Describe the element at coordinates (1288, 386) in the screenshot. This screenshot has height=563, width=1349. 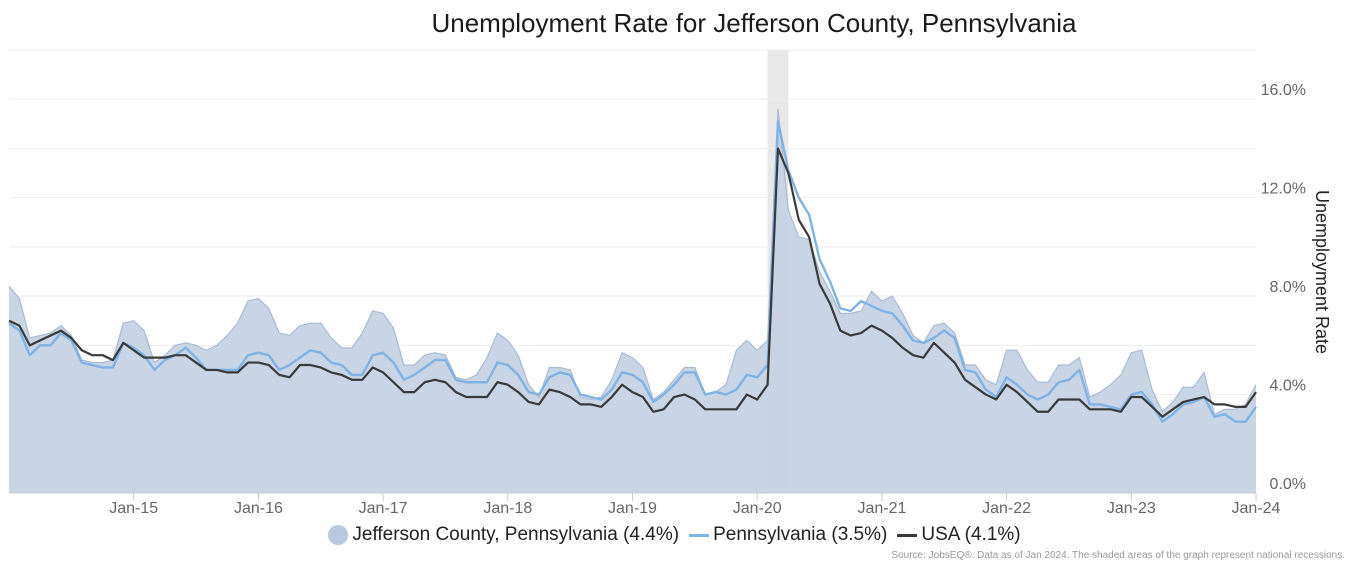
I see `y-tick-label: 4.0%` at that location.